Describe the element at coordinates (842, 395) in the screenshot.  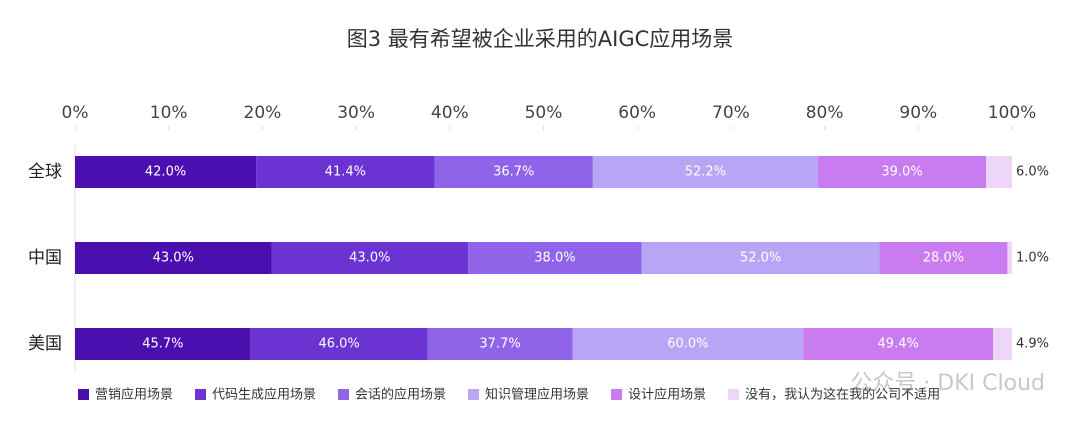
I see `legend-label: 没有，我认为这在我的公司不适用` at that location.